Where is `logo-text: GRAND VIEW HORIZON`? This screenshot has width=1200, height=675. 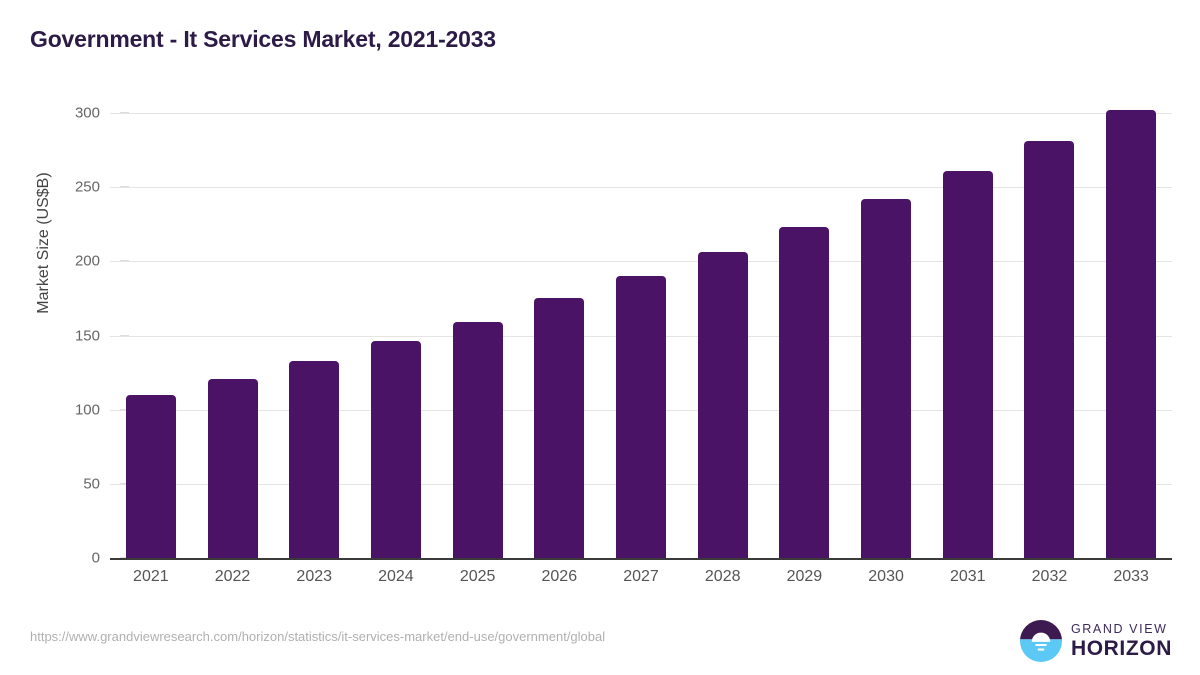
logo-text: GRAND VIEW HORIZON is located at coordinates (1121, 641).